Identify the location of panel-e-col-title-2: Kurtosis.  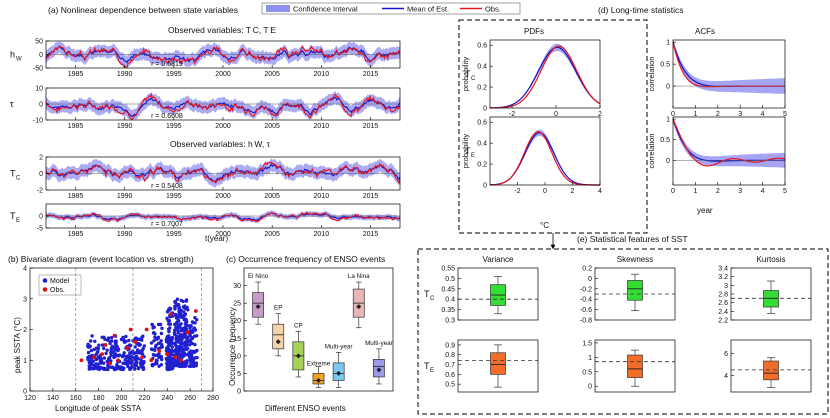
(771, 259).